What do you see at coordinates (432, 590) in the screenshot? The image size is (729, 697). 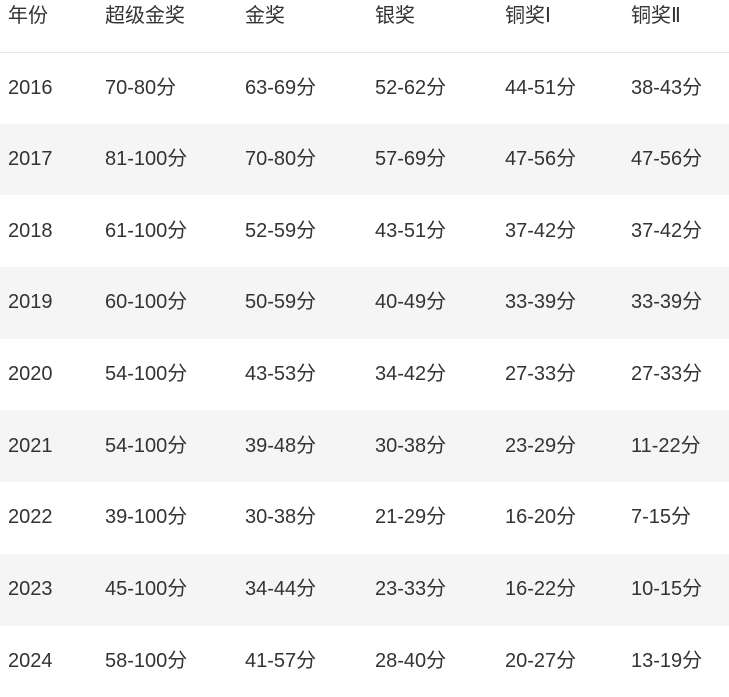 I see `score-range-cell: 23-33分` at bounding box center [432, 590].